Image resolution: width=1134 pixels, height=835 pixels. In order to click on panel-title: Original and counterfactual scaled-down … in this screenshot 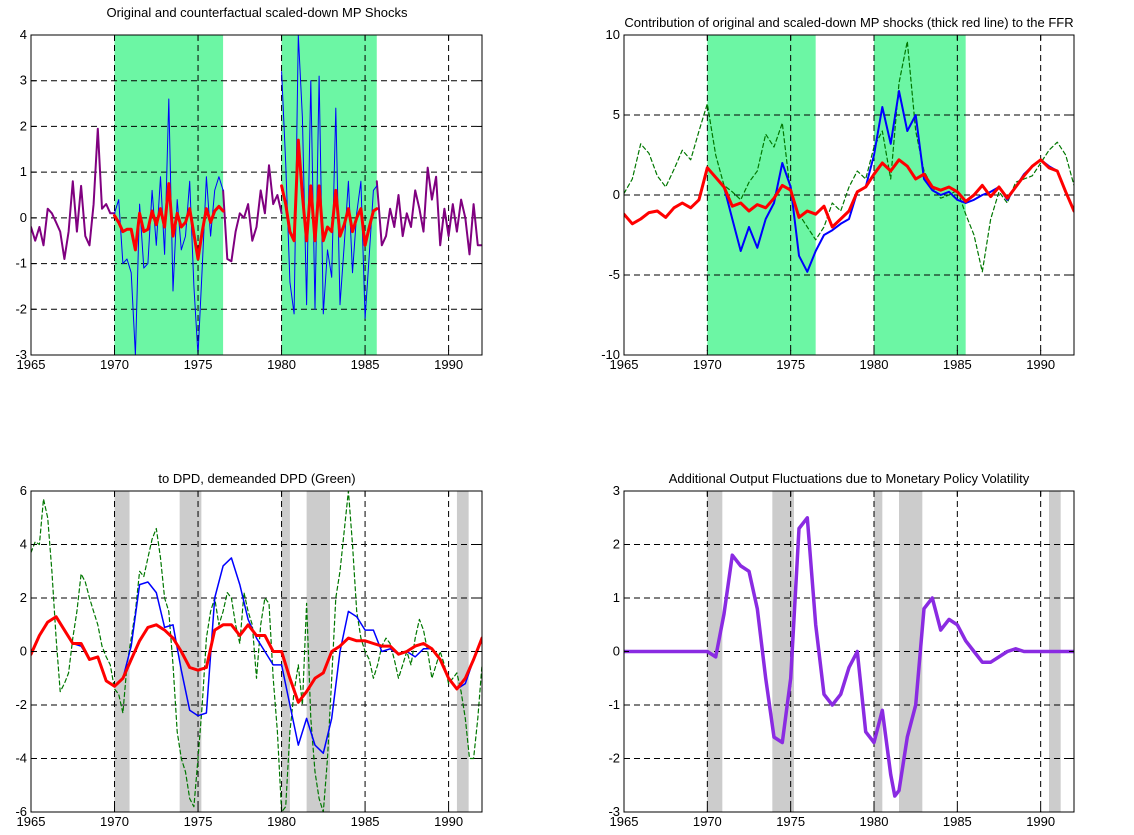, I will do `click(257, 12)`.